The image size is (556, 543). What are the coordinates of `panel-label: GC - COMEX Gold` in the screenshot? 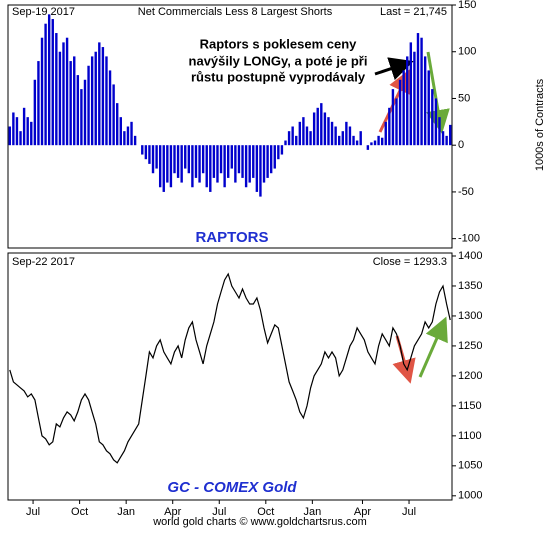 It's located at (232, 487).